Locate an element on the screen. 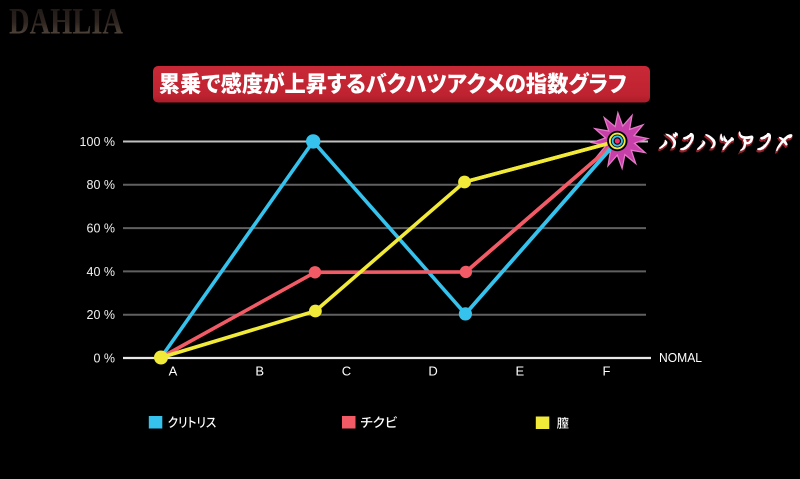  svg-text: 0 % is located at coordinates (104, 358).